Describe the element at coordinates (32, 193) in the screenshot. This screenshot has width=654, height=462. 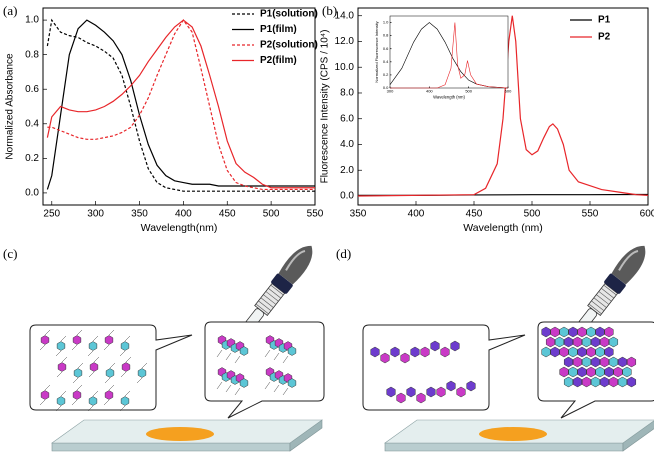
I see `y-tick-label: 0.0` at that location.